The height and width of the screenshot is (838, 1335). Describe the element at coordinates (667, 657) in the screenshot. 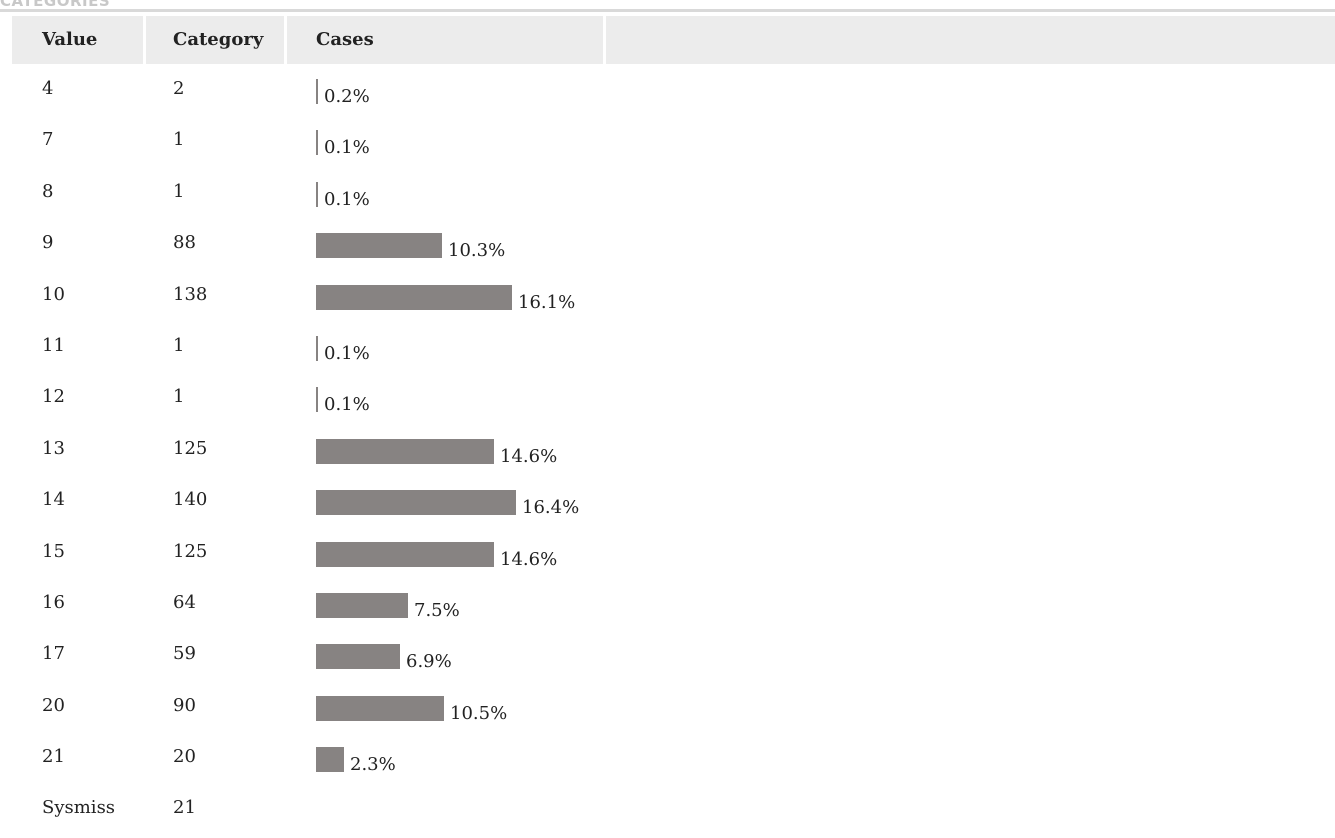

I see `table-row: 17 59 6.9%` at that location.